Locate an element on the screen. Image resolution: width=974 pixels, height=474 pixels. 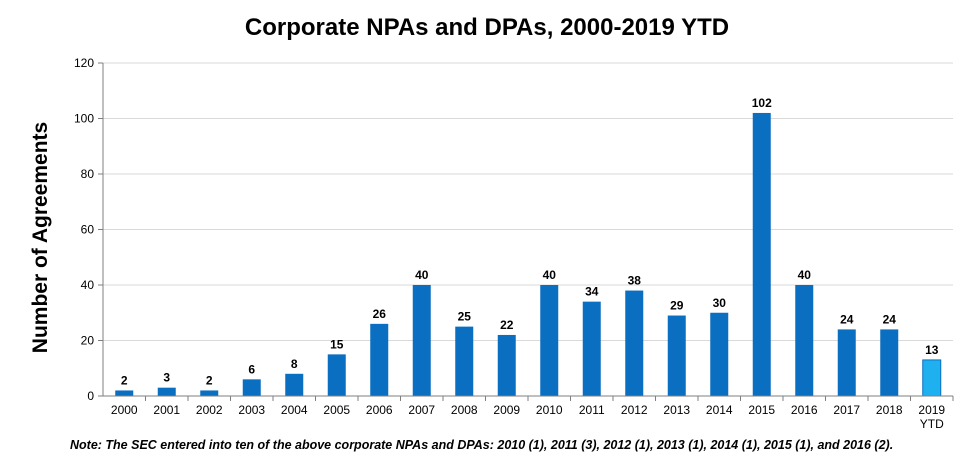
x-tick-label: 2013 is located at coordinates (676, 410).